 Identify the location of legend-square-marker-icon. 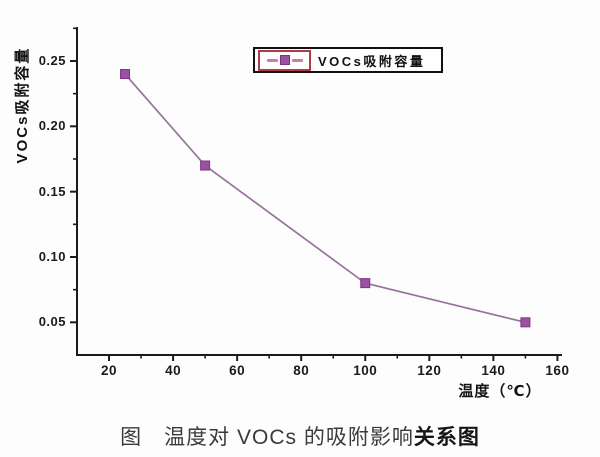
(284, 60).